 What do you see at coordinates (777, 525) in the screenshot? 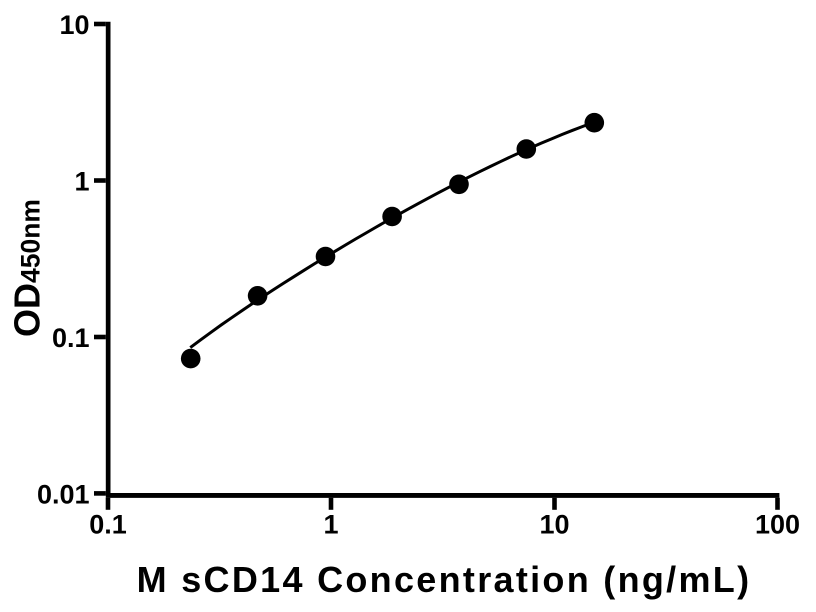
I see `svg-text: 100` at bounding box center [777, 525].